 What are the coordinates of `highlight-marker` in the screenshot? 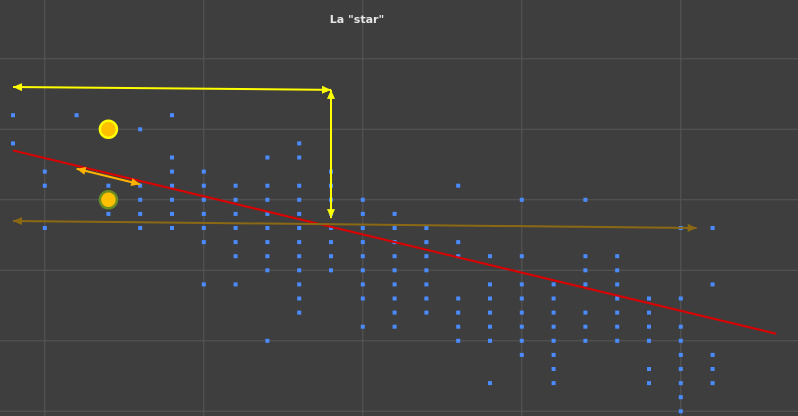 It's located at (108, 129).